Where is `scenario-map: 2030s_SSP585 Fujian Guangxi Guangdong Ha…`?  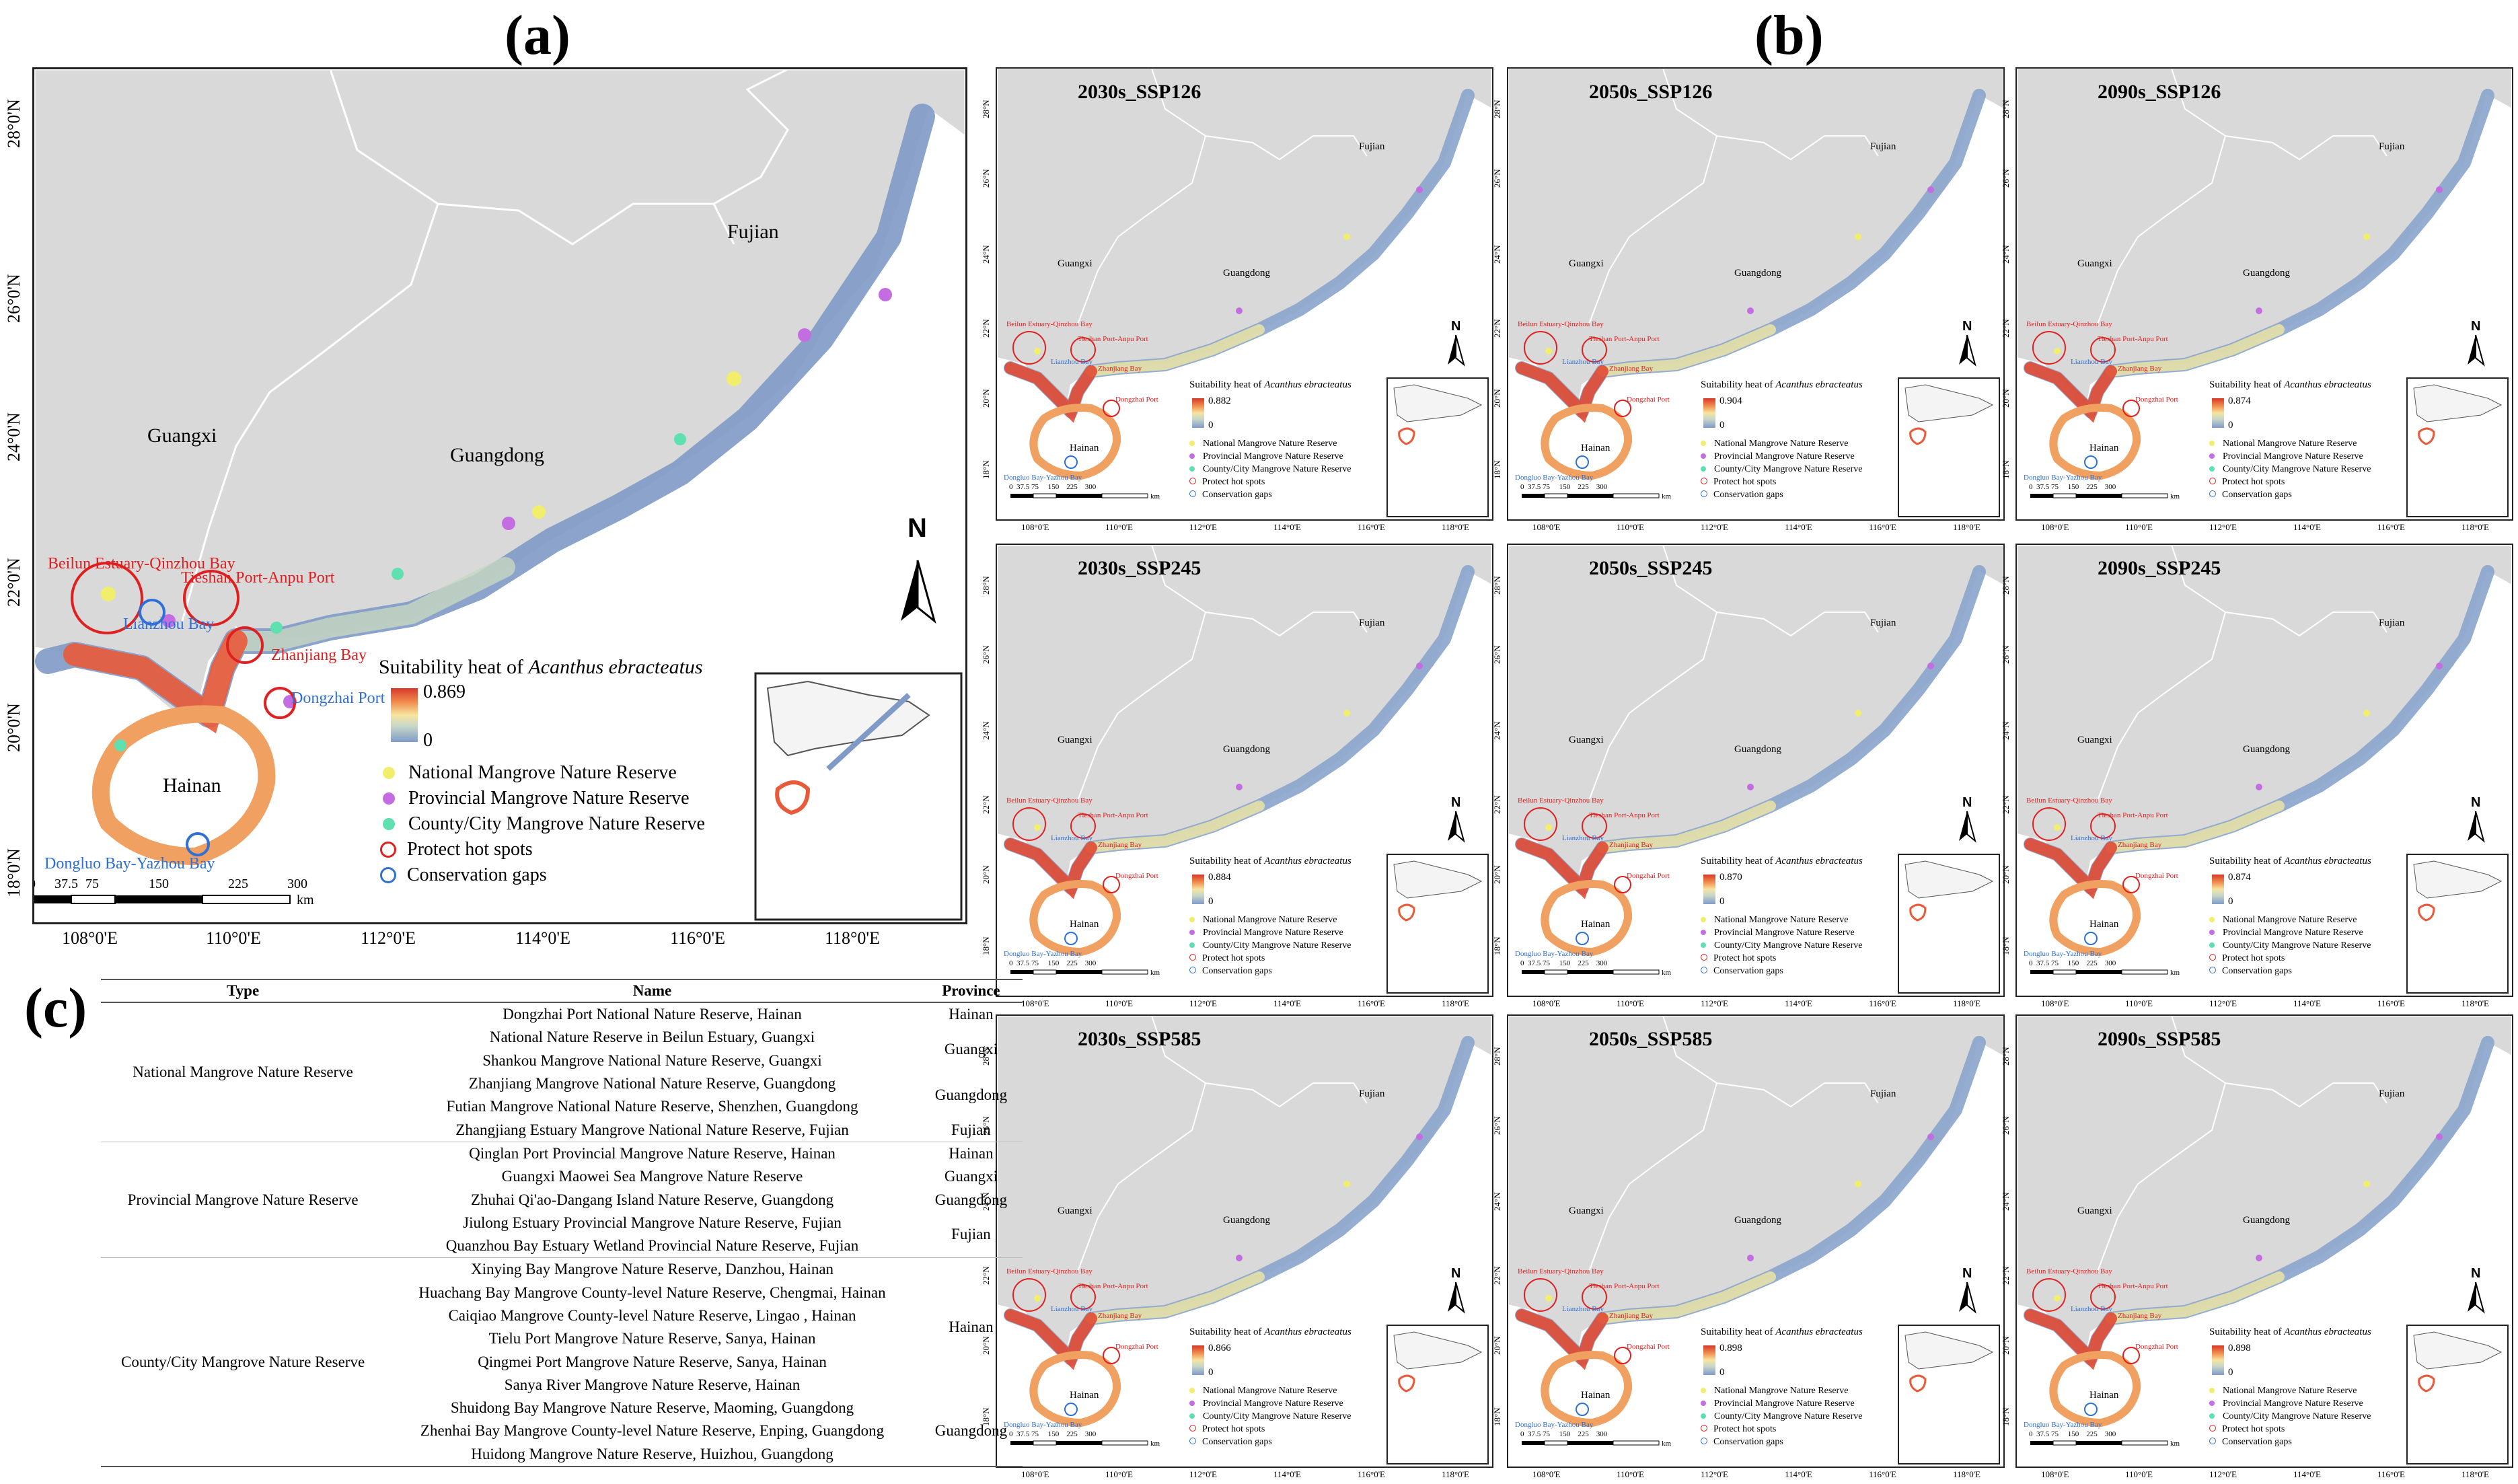 scenario-map: 2030s_SSP585 Fujian Guangxi Guangdong Ha… is located at coordinates (1244, 1241).